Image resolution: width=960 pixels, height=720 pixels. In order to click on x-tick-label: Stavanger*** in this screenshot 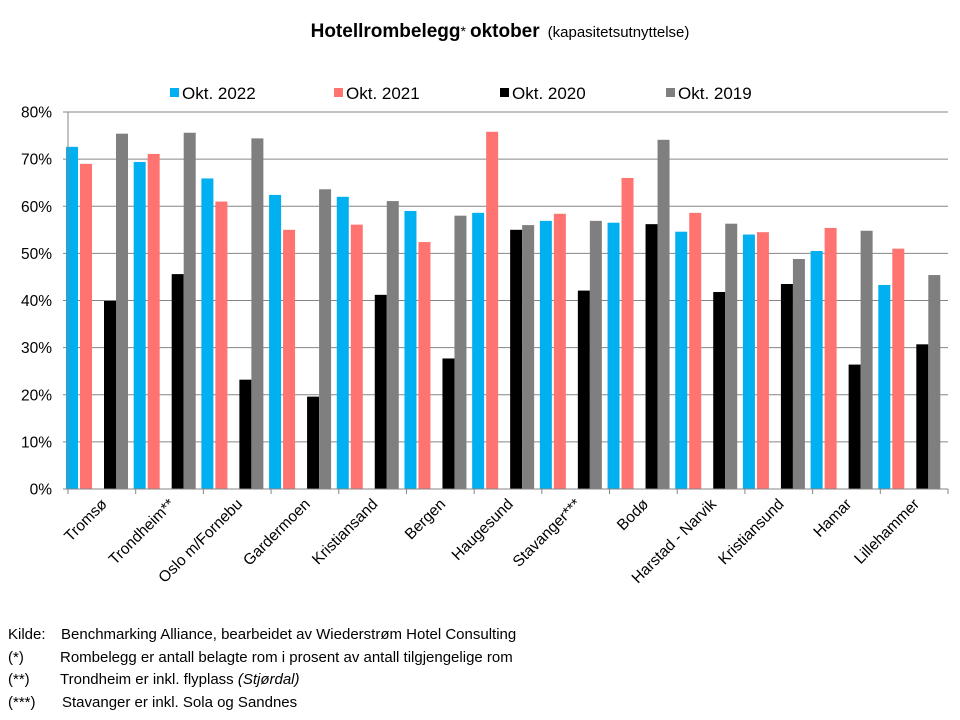, I will do `click(547, 533)`.